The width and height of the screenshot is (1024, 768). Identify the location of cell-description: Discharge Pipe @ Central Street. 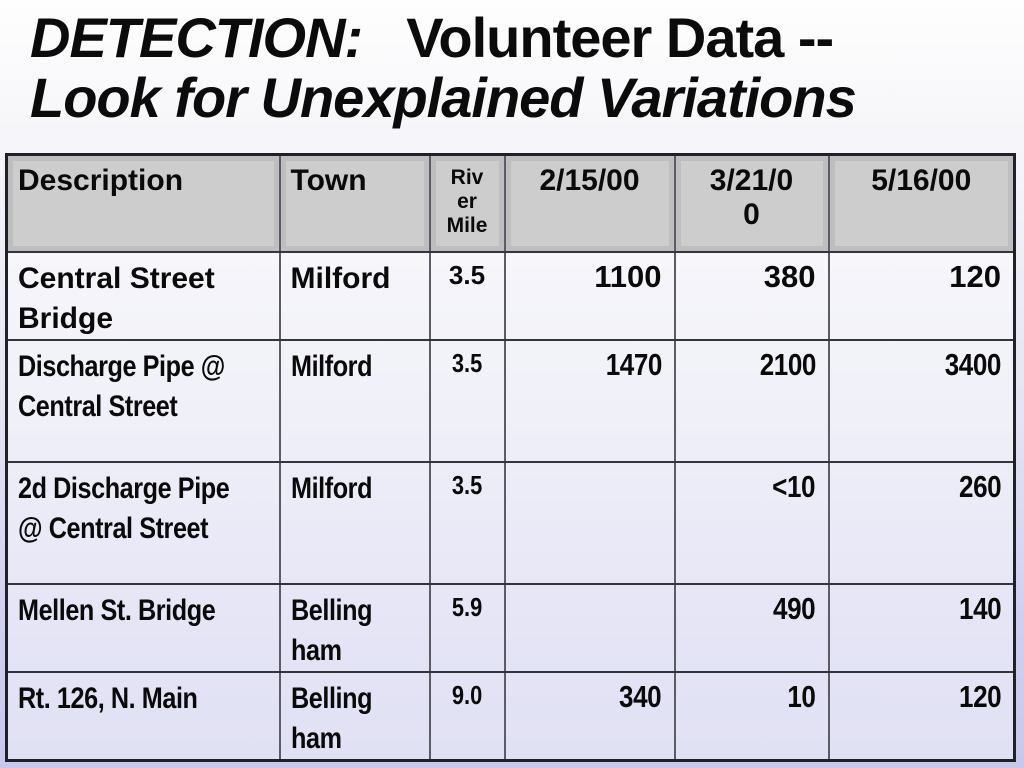
(143, 400).